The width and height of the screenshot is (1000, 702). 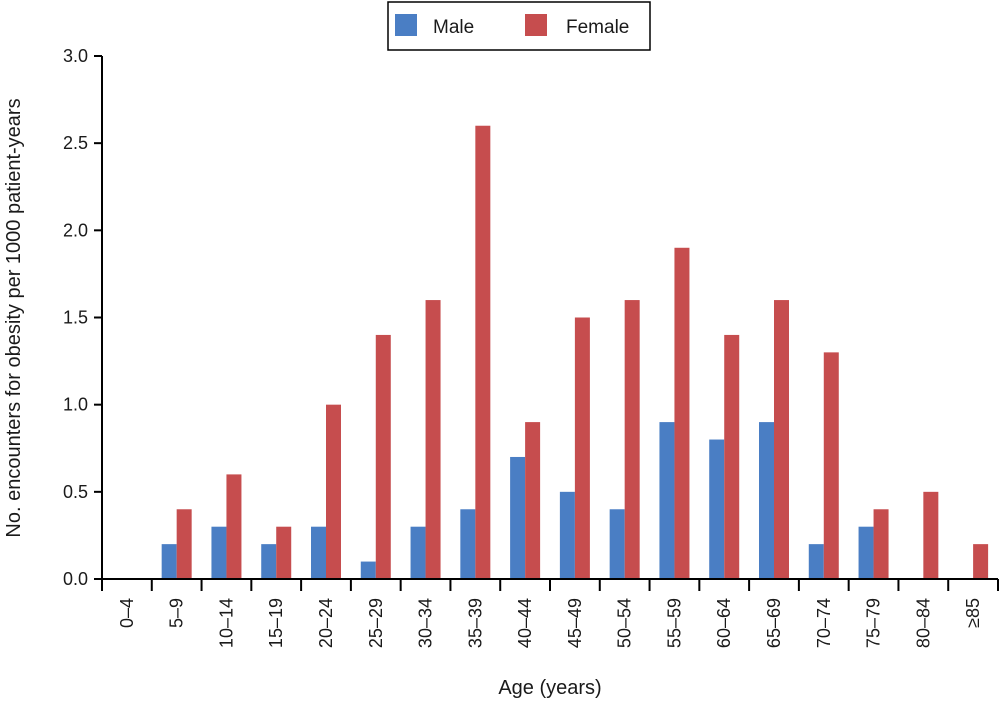 What do you see at coordinates (525, 623) in the screenshot?
I see `x-tick-label-8: 40–44` at bounding box center [525, 623].